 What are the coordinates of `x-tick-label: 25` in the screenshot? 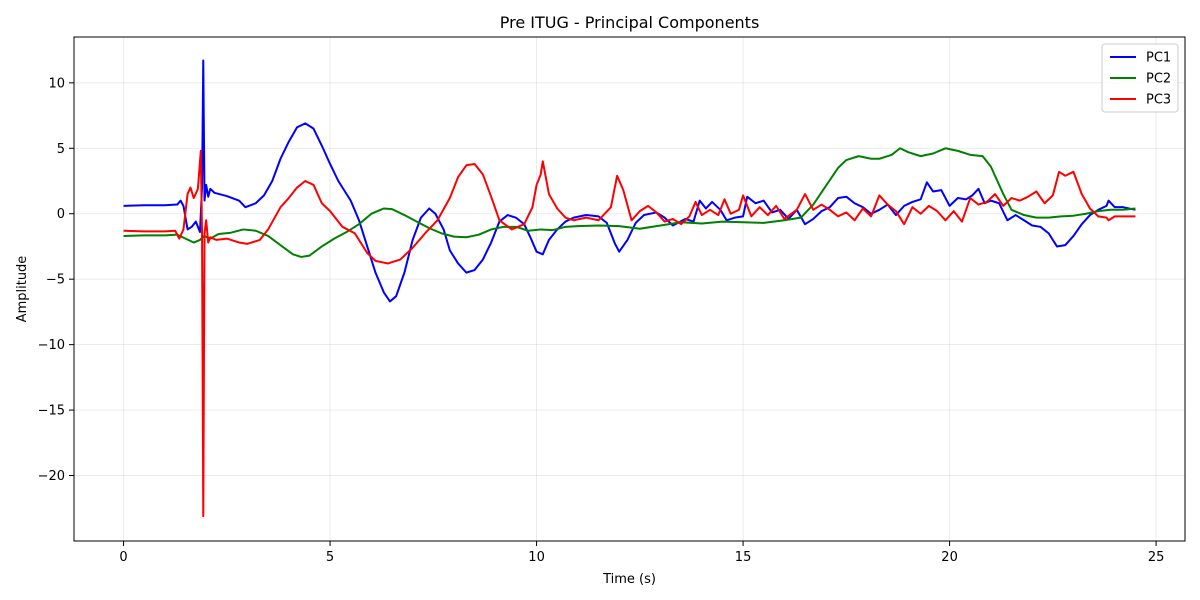 It's located at (1156, 557).